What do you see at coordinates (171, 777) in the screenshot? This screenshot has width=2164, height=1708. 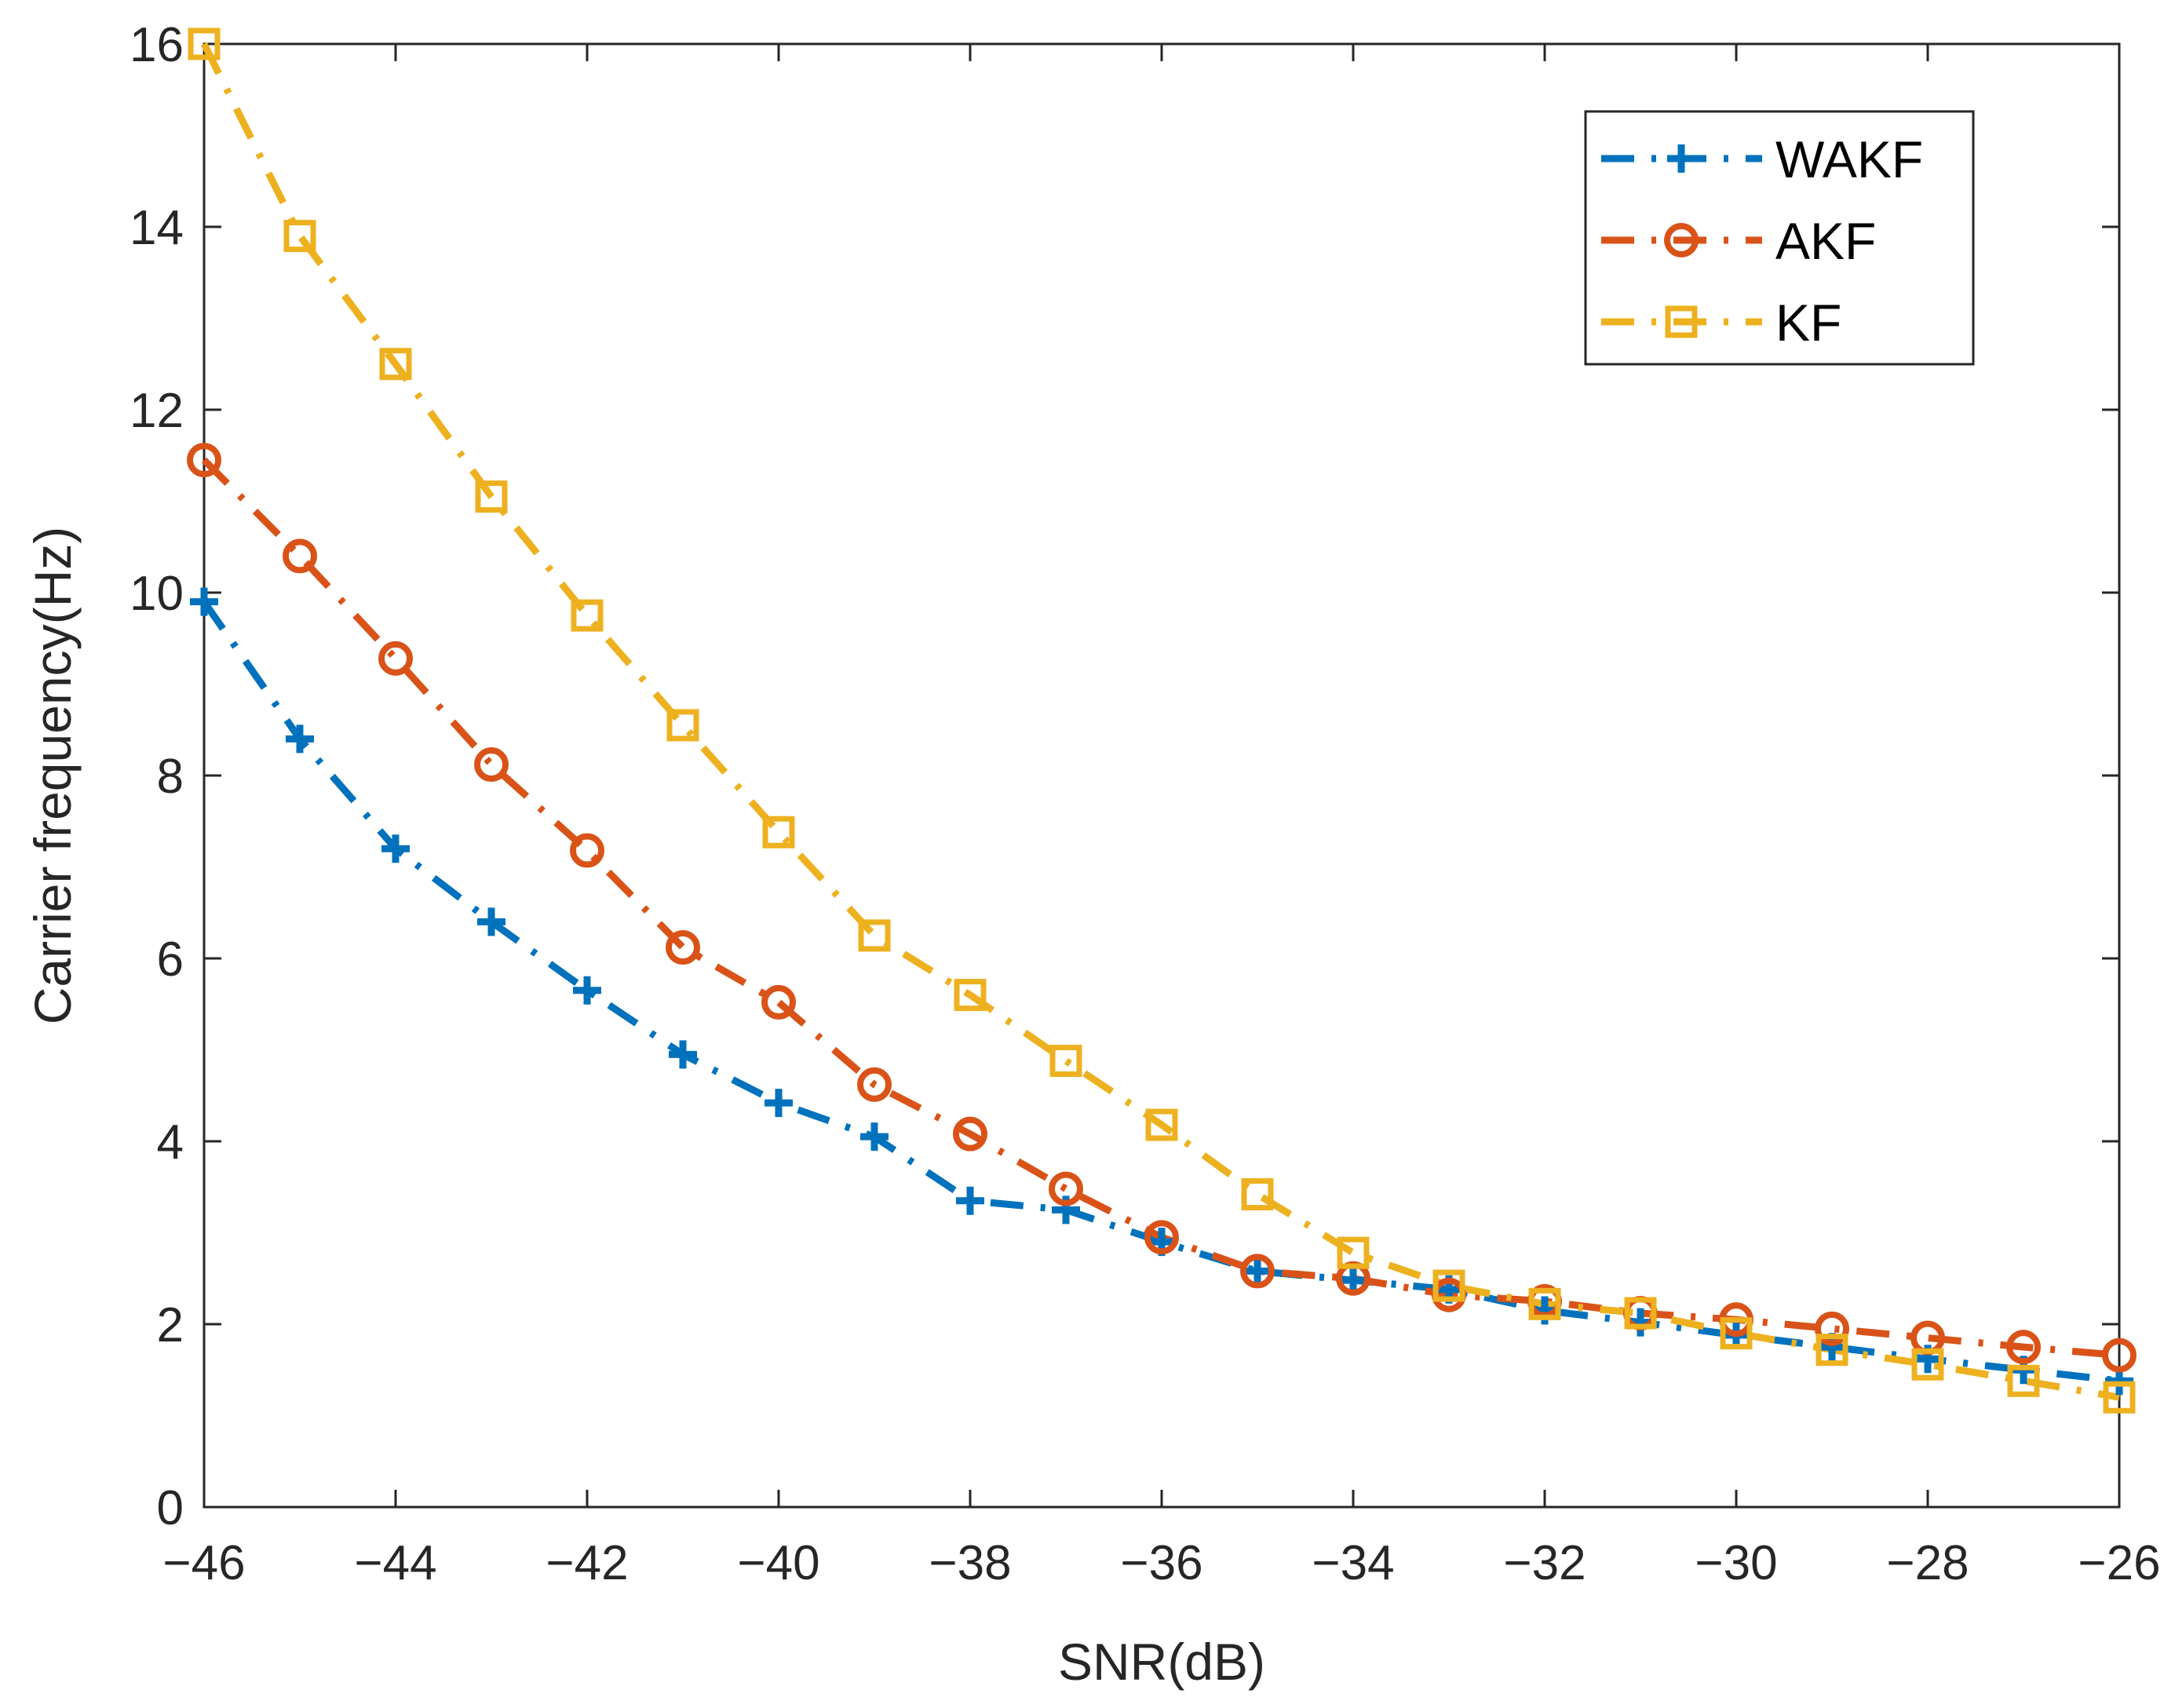 I see `y-tick-label: 8` at bounding box center [171, 777].